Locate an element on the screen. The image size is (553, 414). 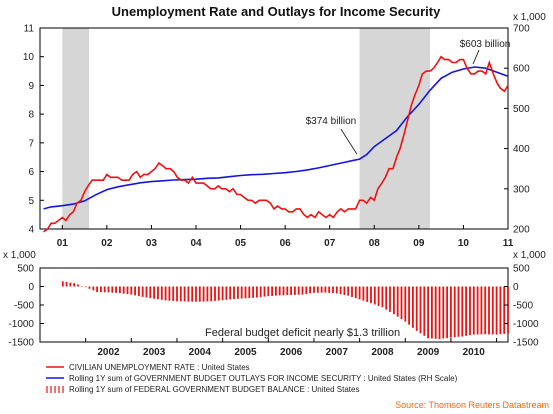
top-right-tick-label: 600 is located at coordinates (521, 69).